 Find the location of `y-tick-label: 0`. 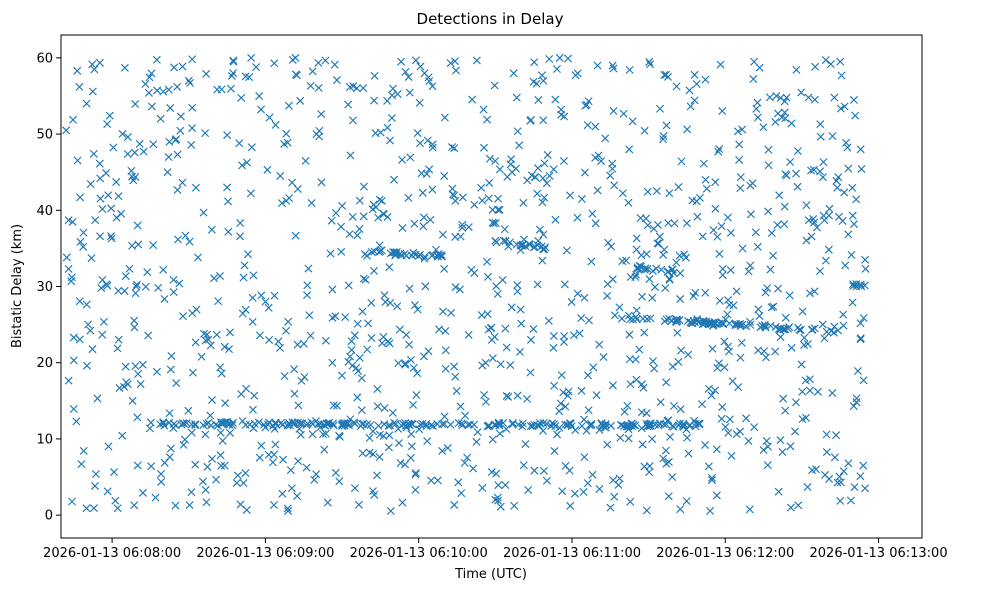

y-tick-label: 0 is located at coordinates (49, 516).